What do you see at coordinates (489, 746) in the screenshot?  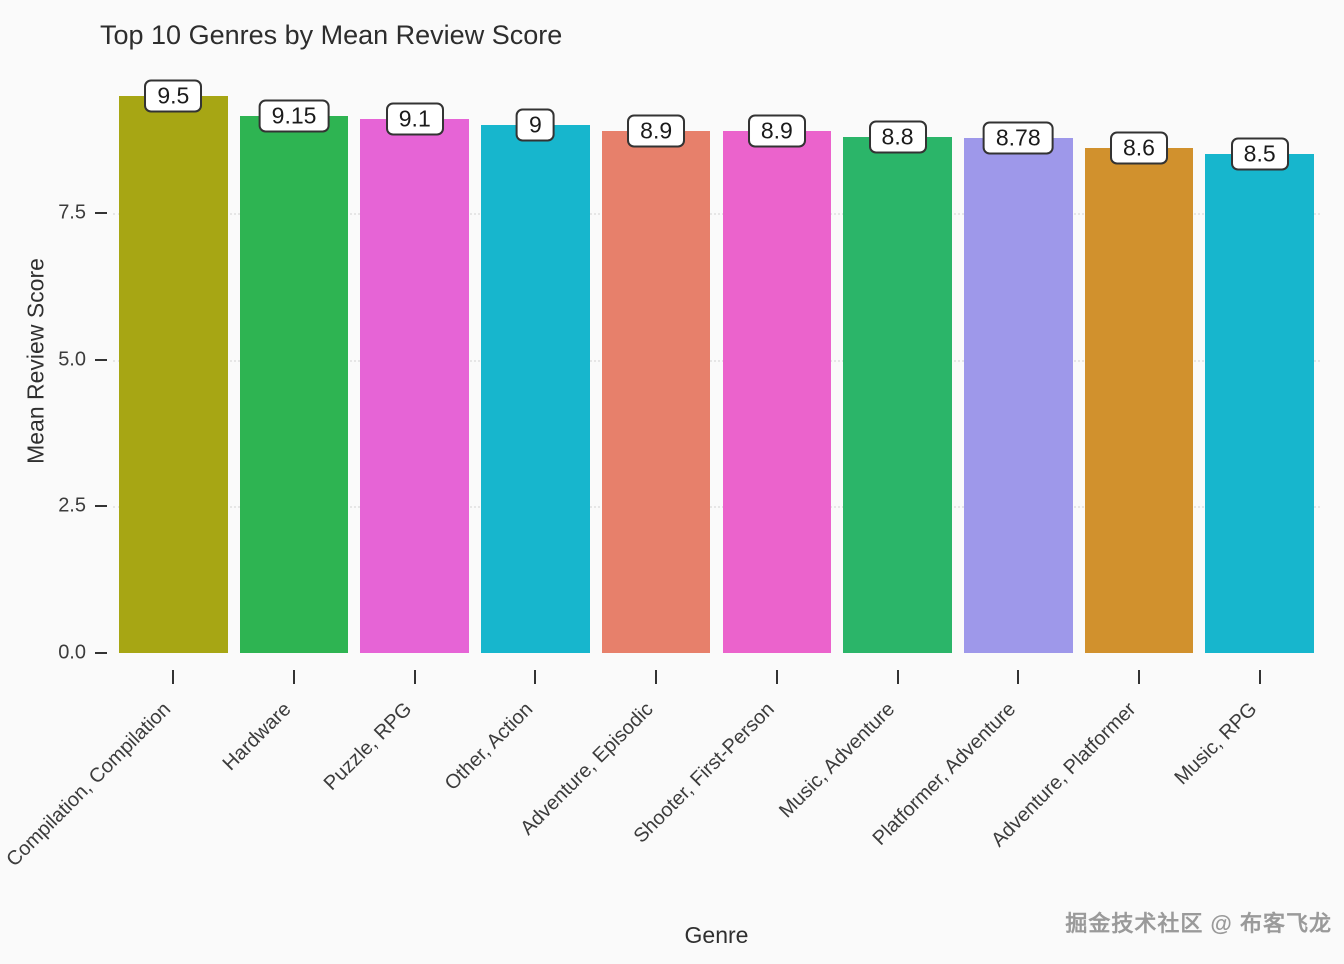 I see `x-tick-label: Other, Action` at bounding box center [489, 746].